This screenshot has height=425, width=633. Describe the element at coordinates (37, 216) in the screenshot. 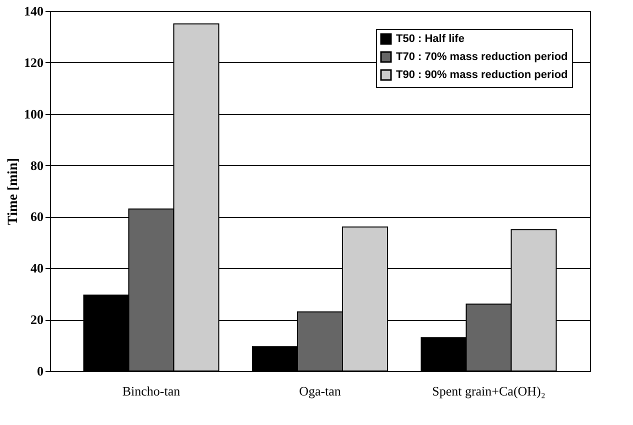

I see `y-tick-label: 60` at that location.